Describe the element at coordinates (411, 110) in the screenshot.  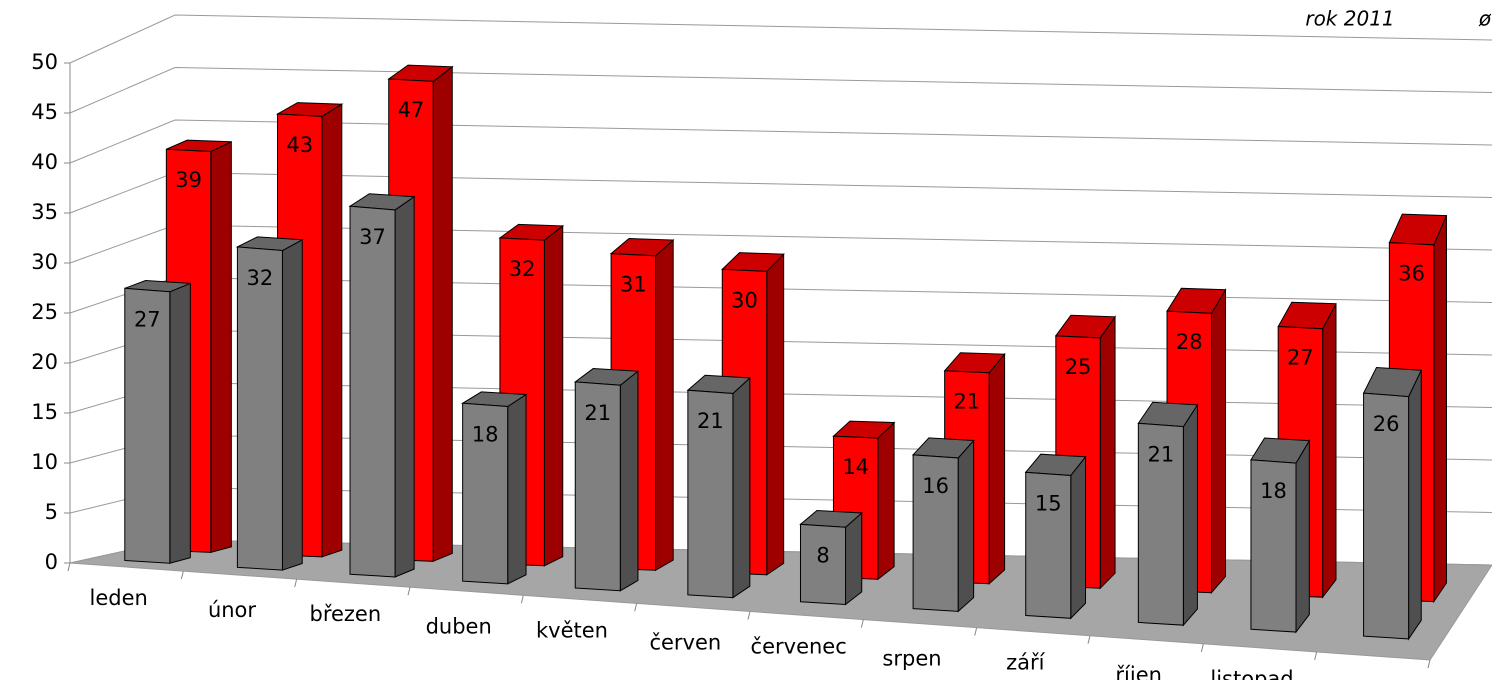
I see `value-label: 47` at that location.